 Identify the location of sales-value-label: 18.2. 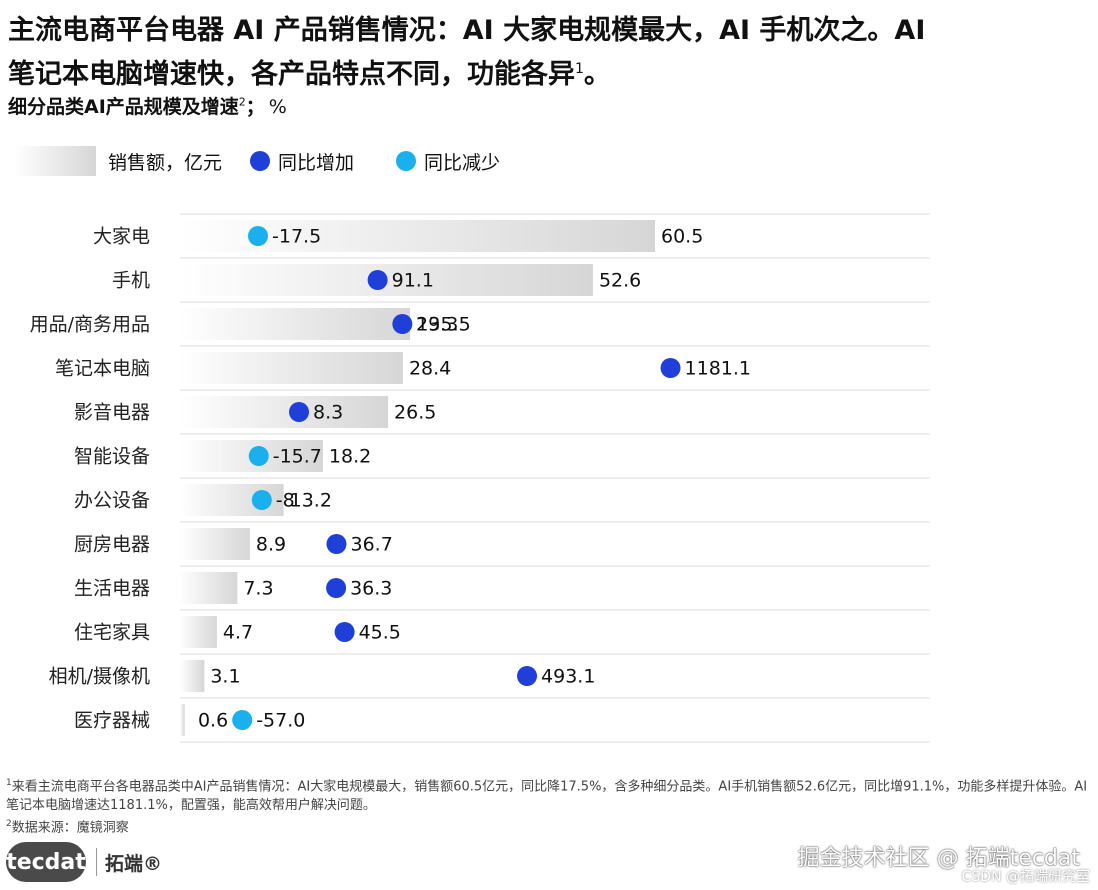
(350, 457).